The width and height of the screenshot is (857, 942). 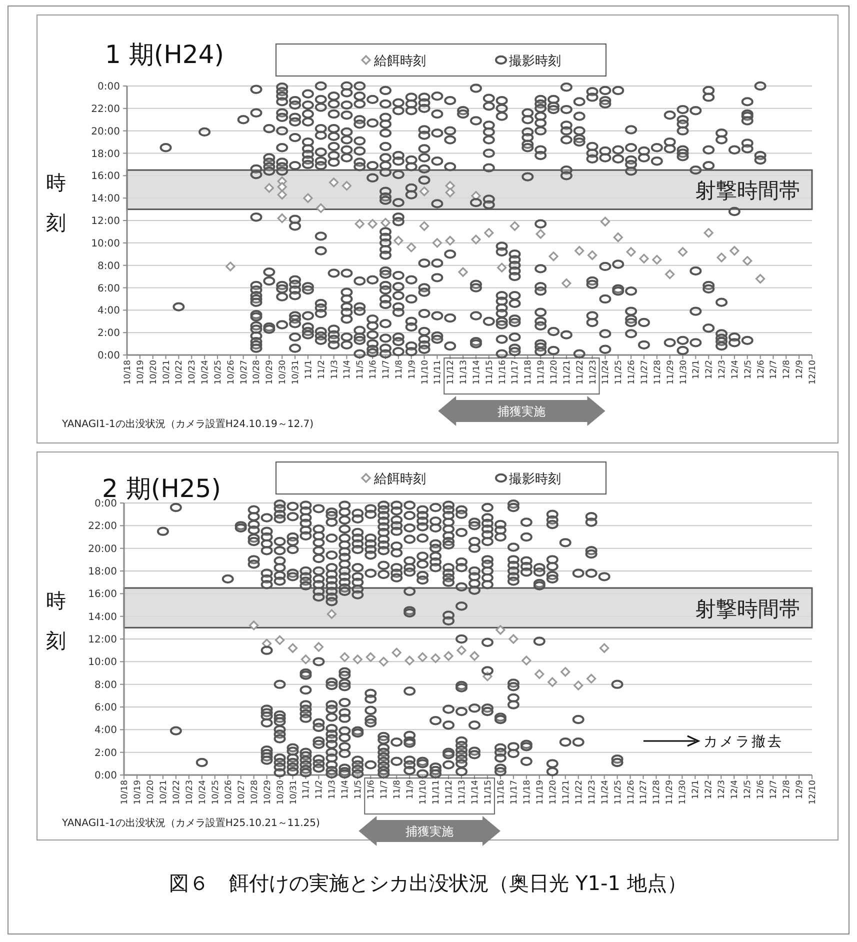 I want to click on x-tick-label: 11/14, so click(x=475, y=792).